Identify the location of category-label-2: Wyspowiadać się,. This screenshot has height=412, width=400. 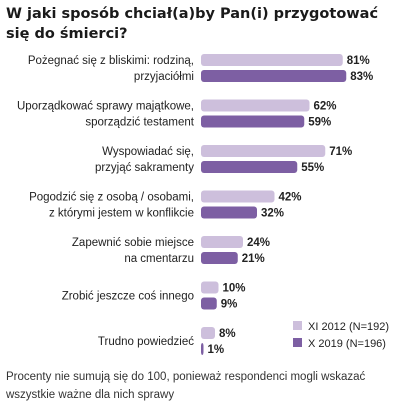
(148, 152).